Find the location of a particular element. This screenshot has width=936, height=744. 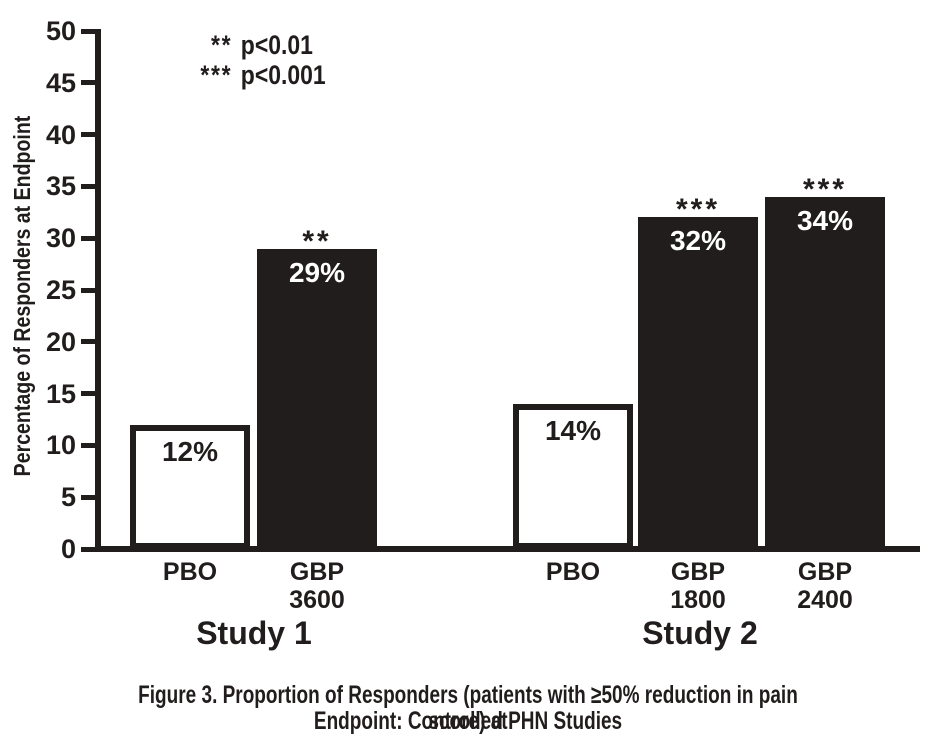

figure-caption-line-2: Endpoint: Controlled PHN Studies is located at coordinates (468, 721).